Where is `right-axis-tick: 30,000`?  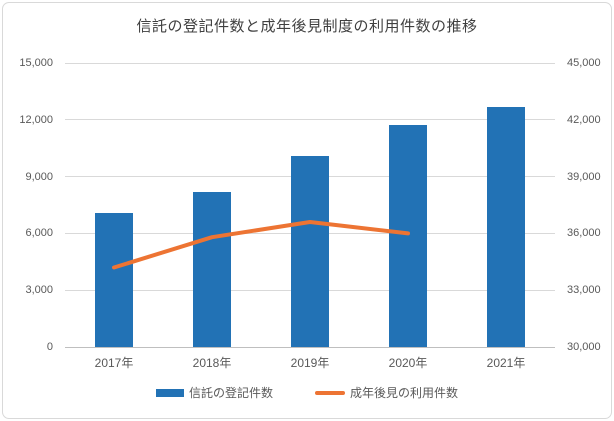
right-axis-tick: 30,000 is located at coordinates (584, 347).